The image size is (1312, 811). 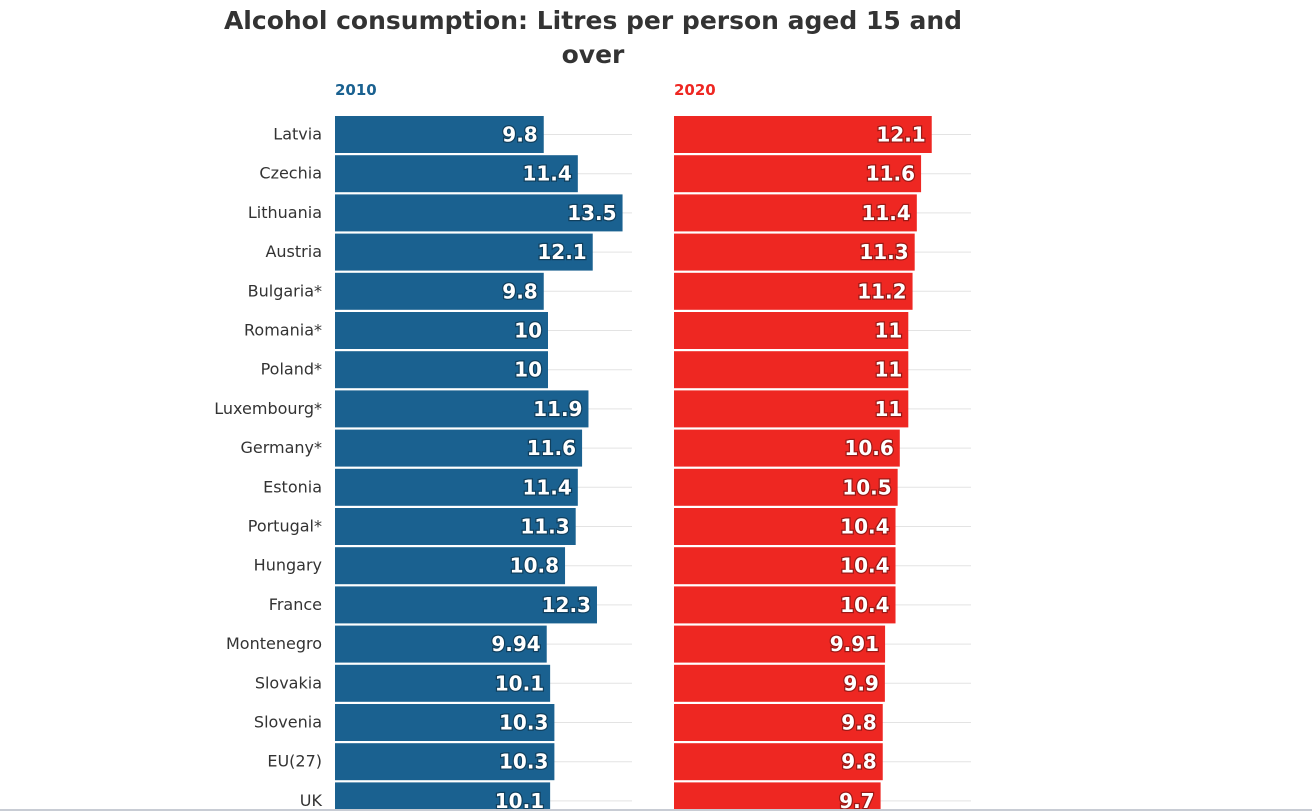 I want to click on data-label-2020: 9.91, so click(x=854, y=644).